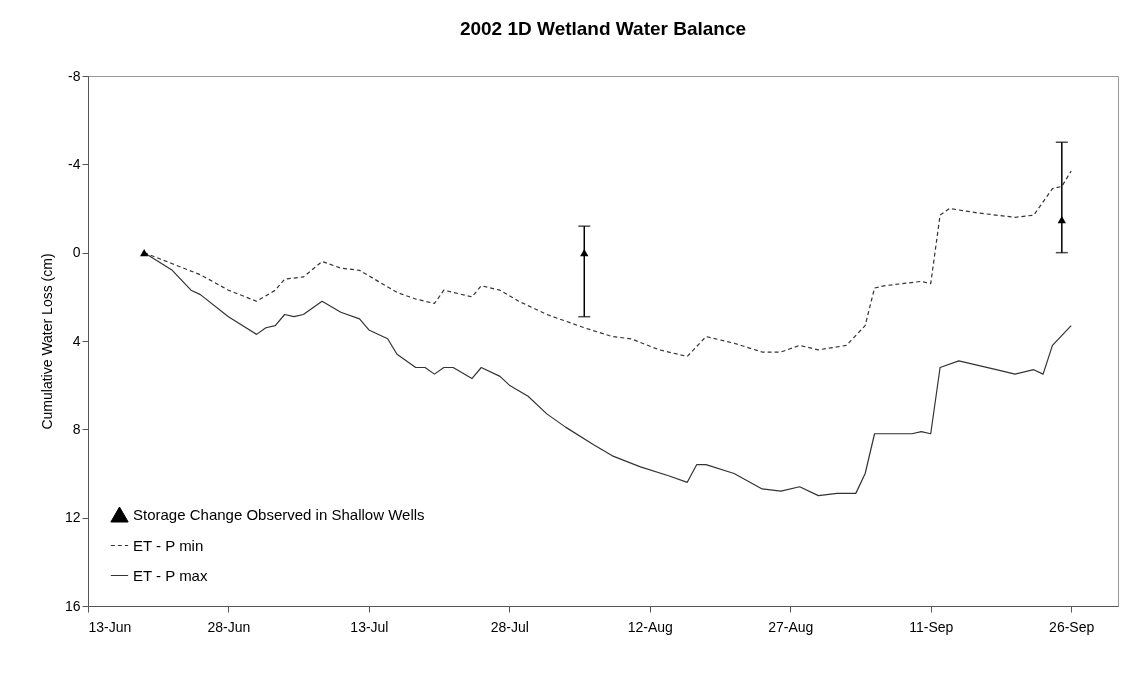 The height and width of the screenshot is (690, 1134). What do you see at coordinates (170, 575) in the screenshot?
I see `legend-label: ET - P max` at bounding box center [170, 575].